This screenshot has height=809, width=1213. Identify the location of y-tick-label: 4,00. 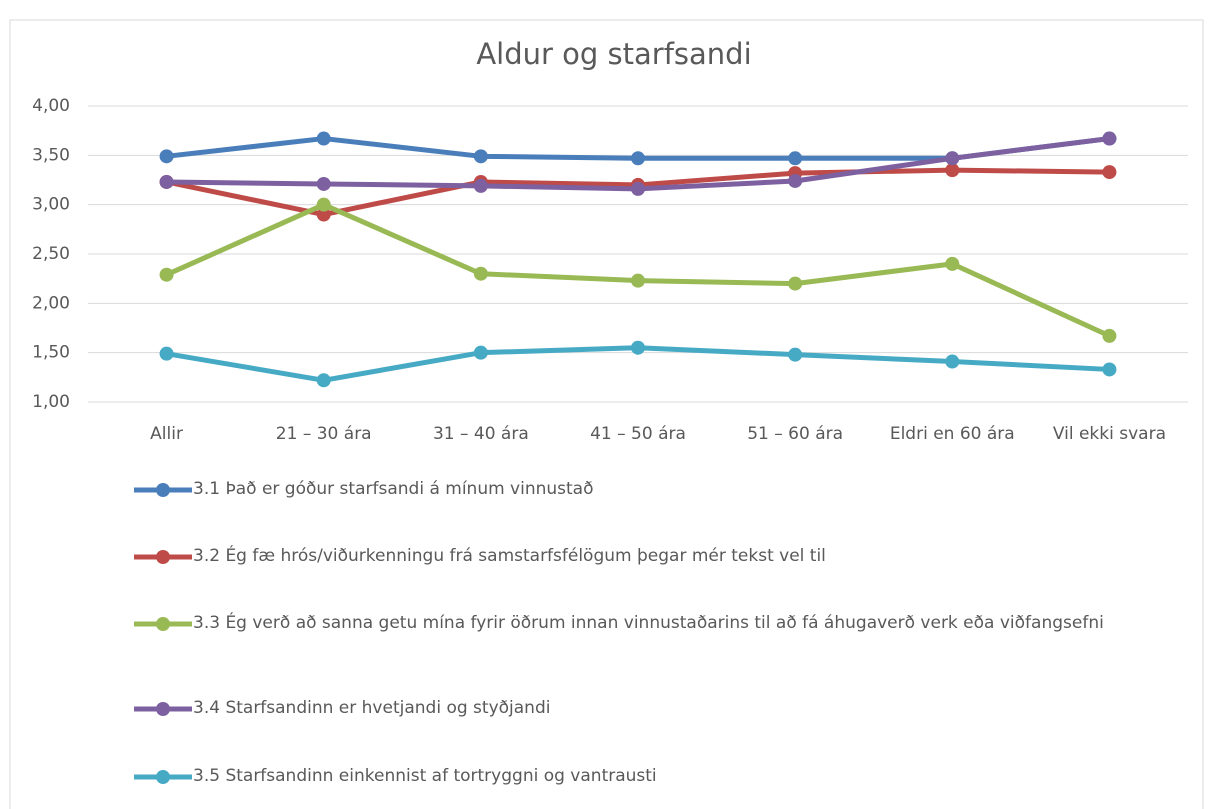
(51, 106).